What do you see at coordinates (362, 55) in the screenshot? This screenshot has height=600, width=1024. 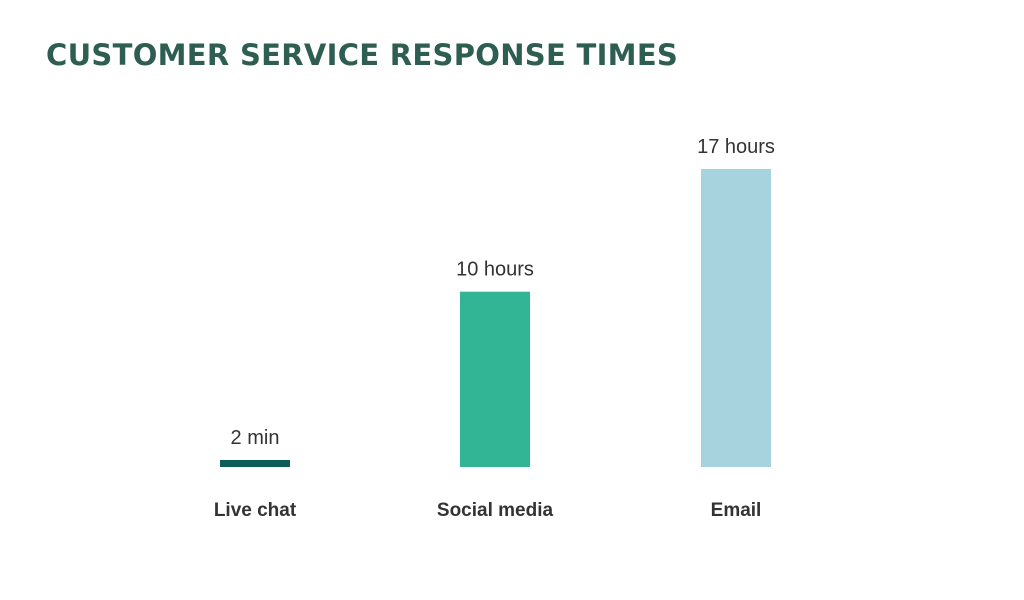 I see `chart-title: CUSTOMER SERVICE RESPONSE TIMES` at bounding box center [362, 55].